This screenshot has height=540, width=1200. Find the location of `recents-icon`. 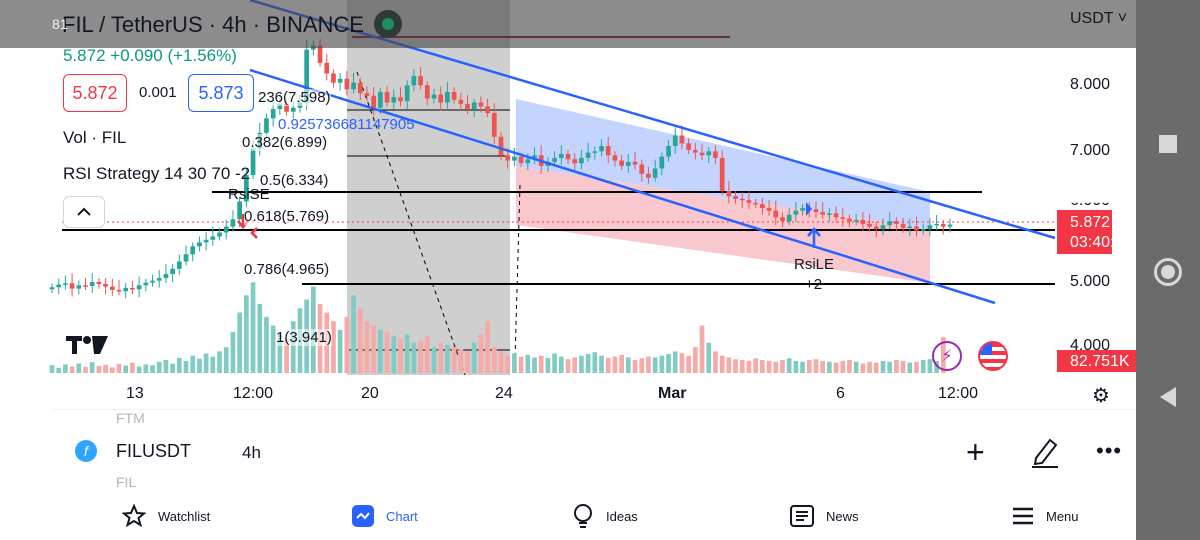

recents-icon is located at coordinates (1168, 144).